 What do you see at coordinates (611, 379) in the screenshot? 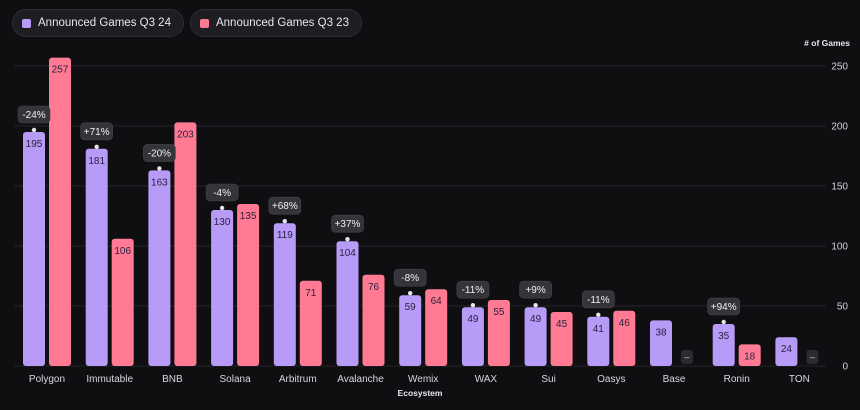
I see `x-tick-label: Oasys` at bounding box center [611, 379].